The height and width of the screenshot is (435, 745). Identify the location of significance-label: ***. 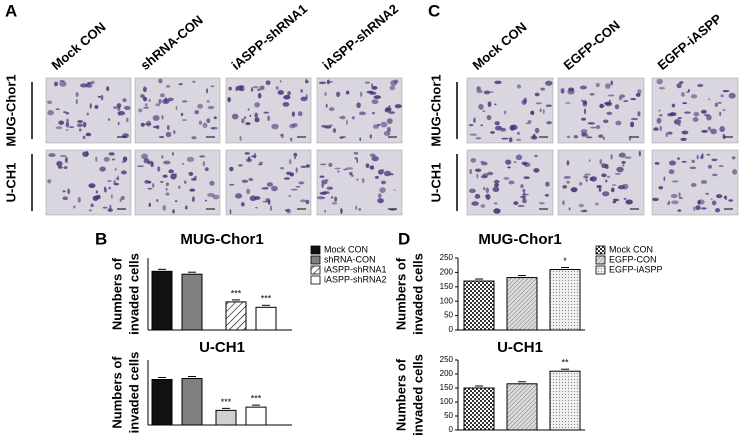
(256, 399).